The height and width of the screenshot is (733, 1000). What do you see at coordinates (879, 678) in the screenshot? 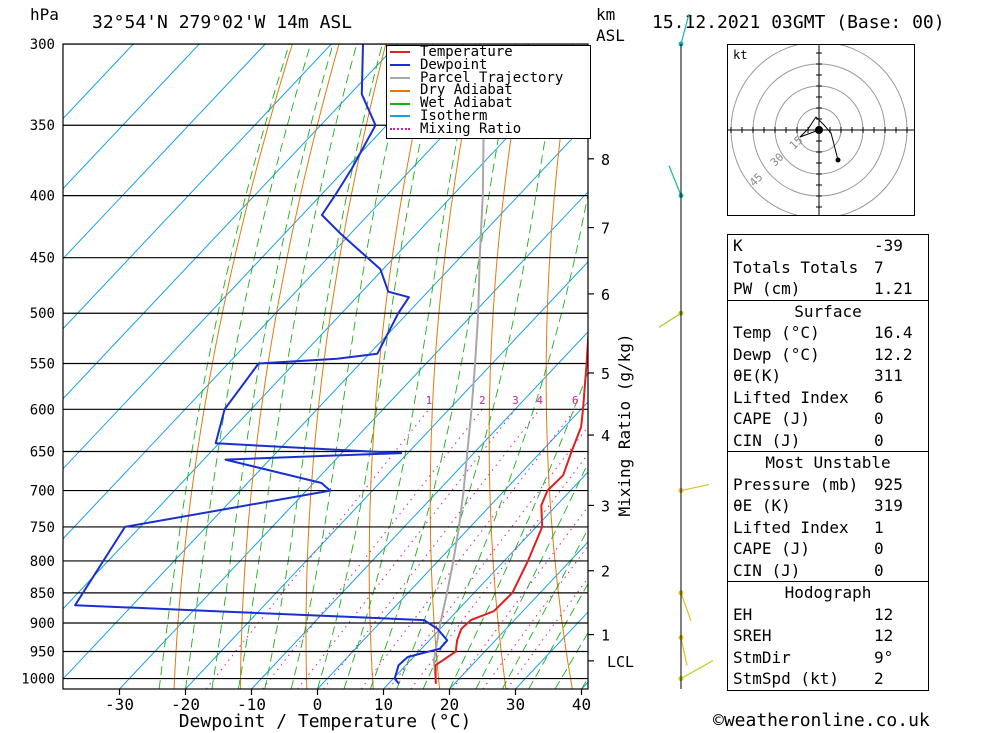
I see `hodograph-value: 2` at bounding box center [879, 678].